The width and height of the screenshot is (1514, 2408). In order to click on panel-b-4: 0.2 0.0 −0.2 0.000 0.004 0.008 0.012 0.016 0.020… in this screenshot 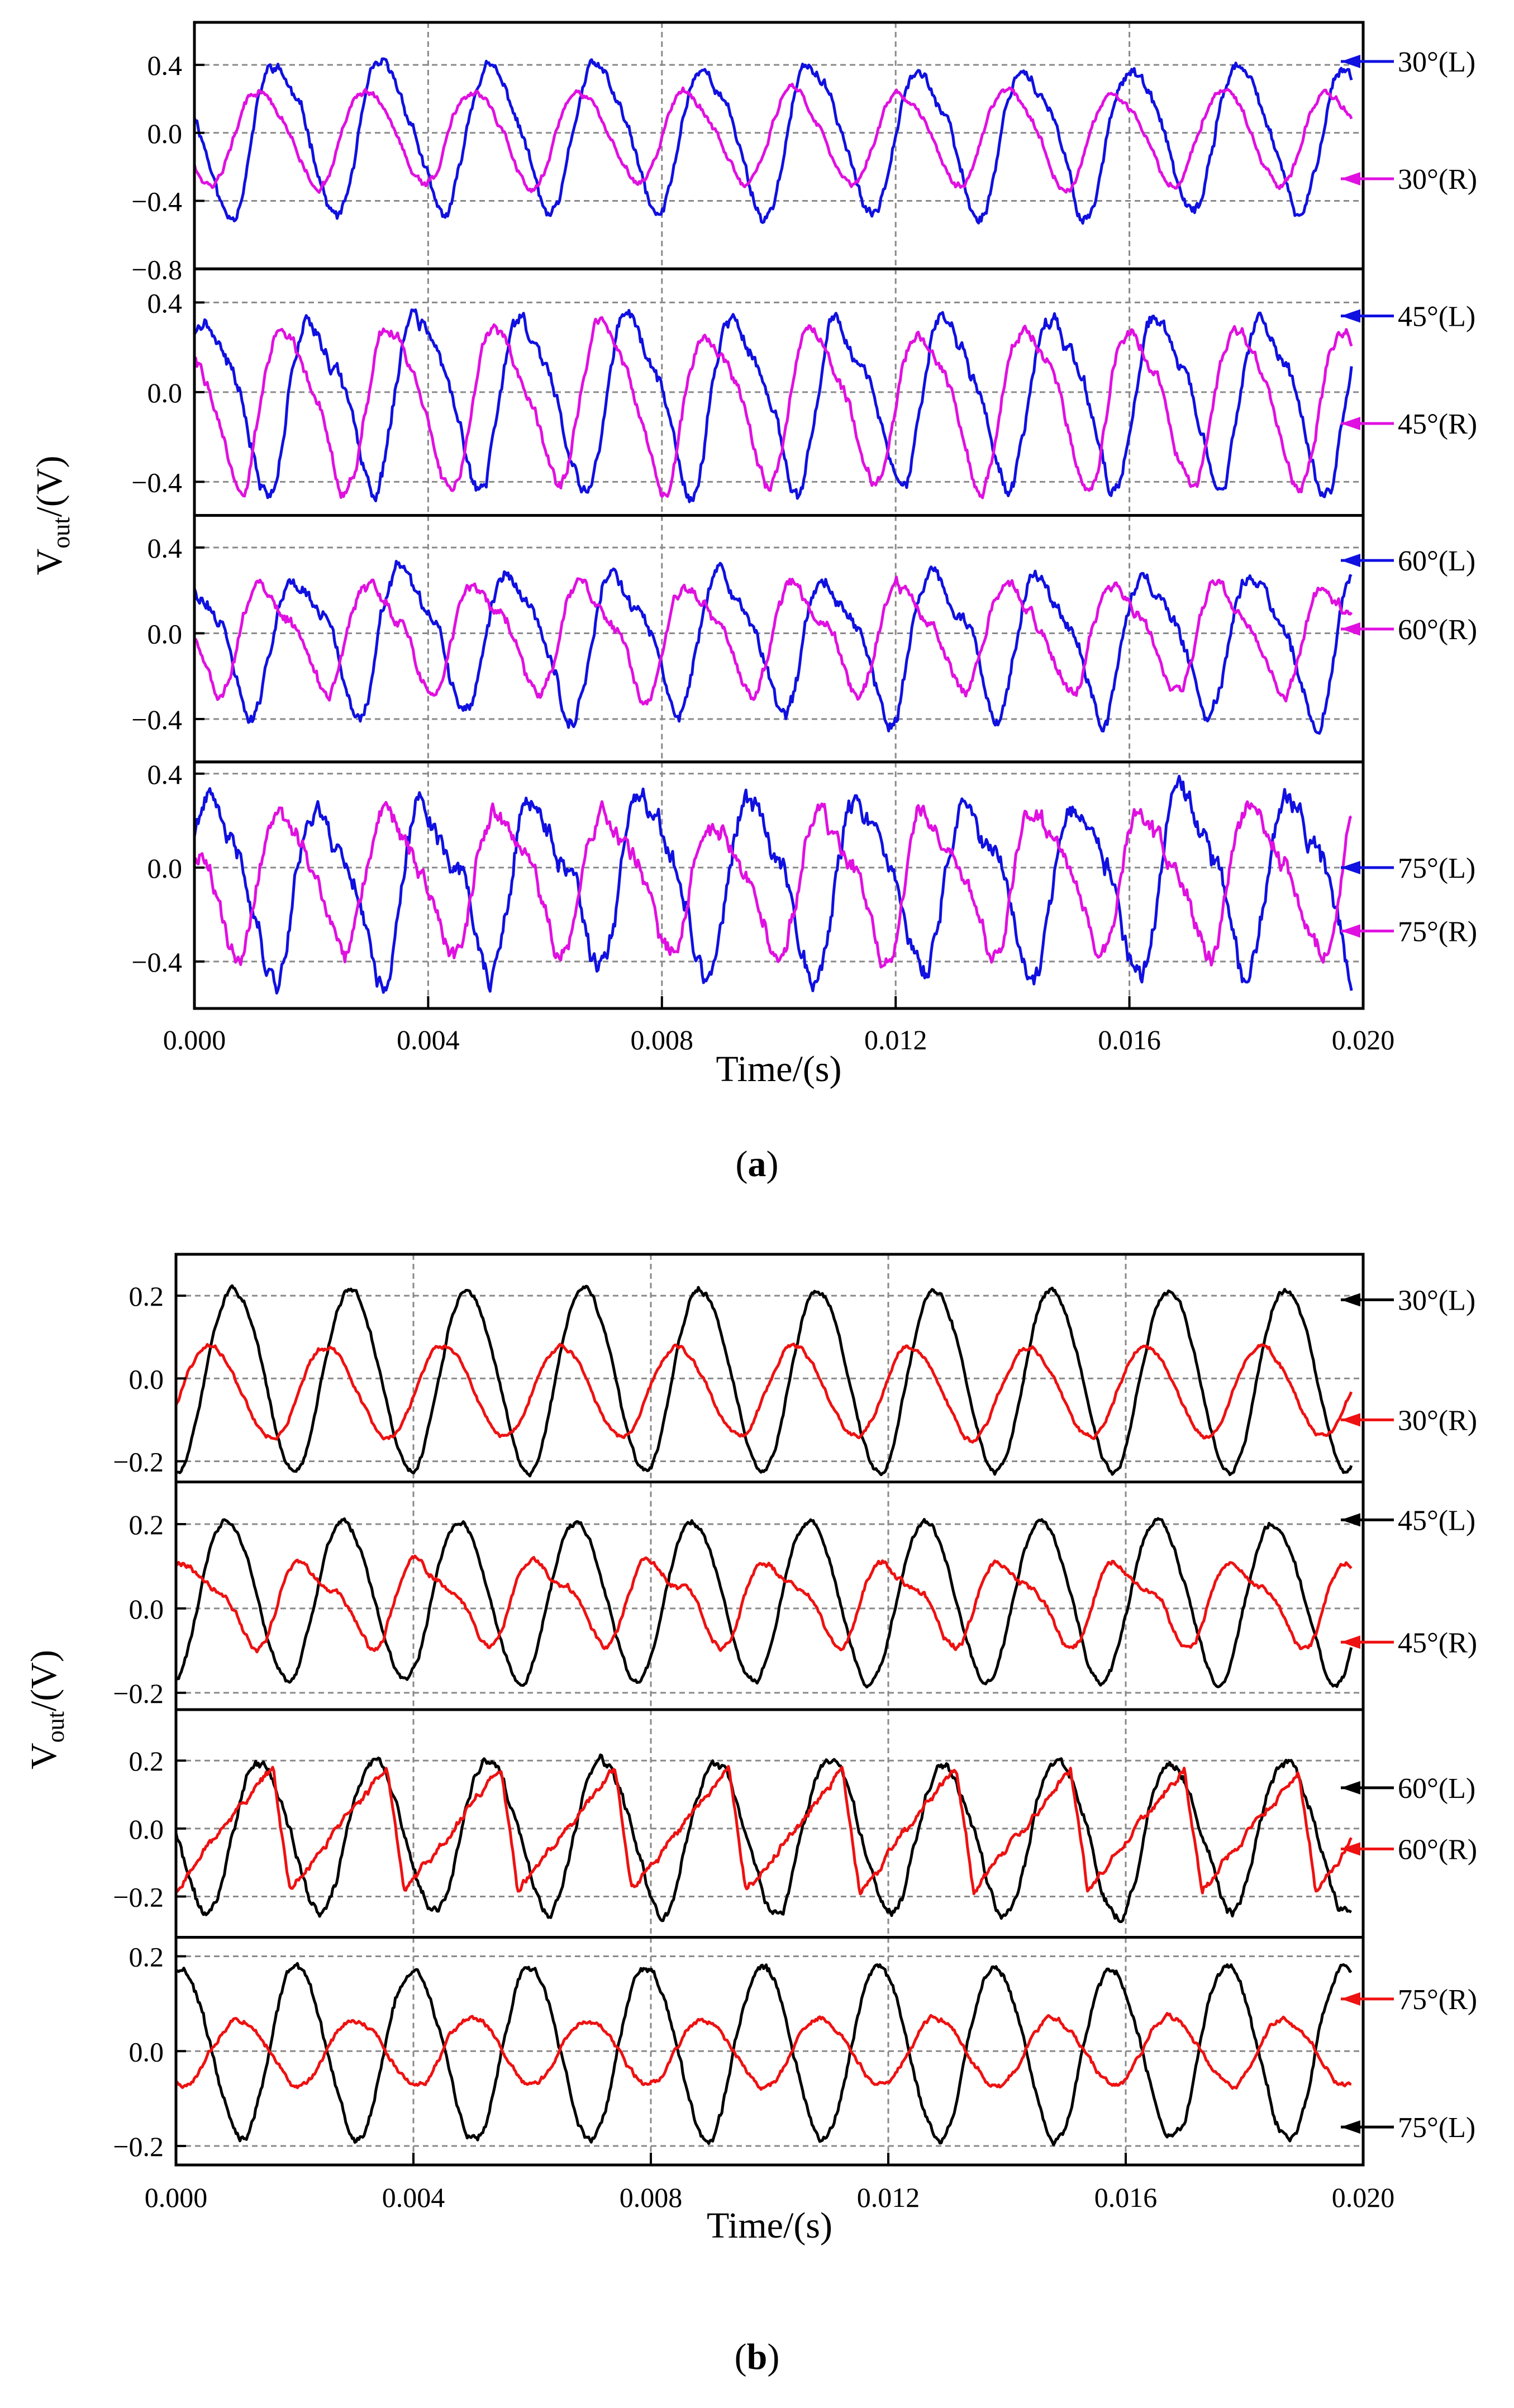, I will do `click(795, 2075)`.